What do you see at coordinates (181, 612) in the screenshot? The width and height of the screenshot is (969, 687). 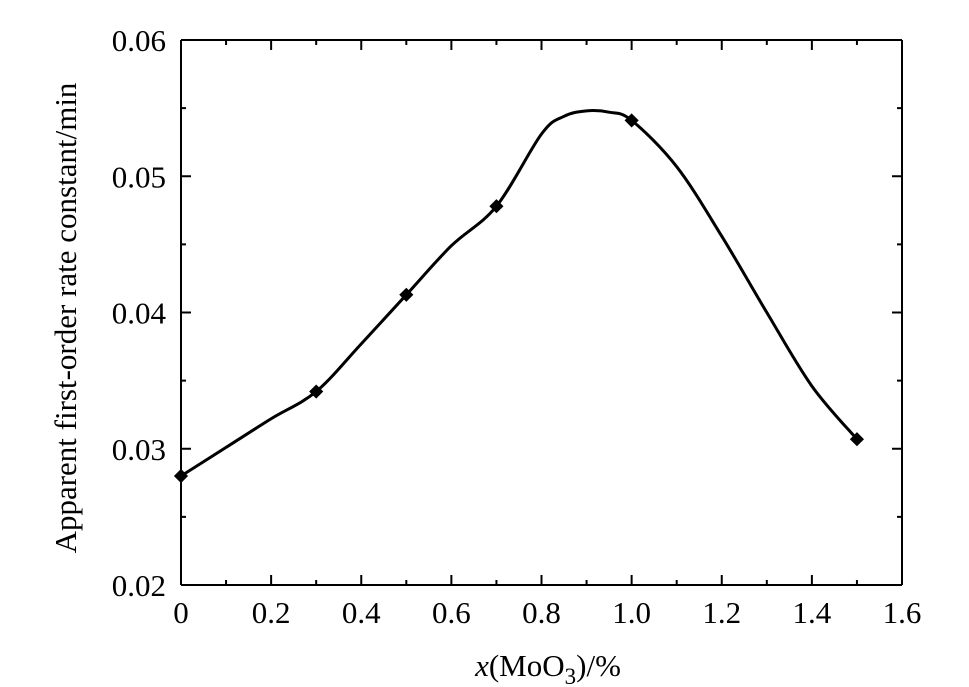 I see `x-tick-label: 0` at bounding box center [181, 612].